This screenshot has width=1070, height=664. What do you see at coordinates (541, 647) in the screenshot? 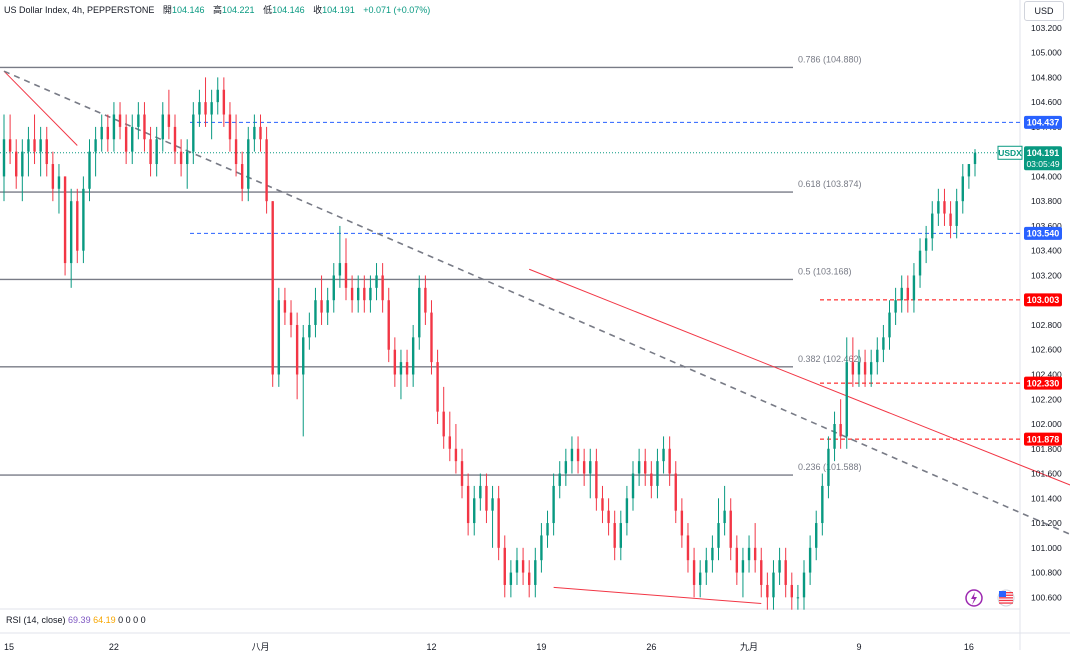
I see `x-tick-label: 19` at bounding box center [541, 647].